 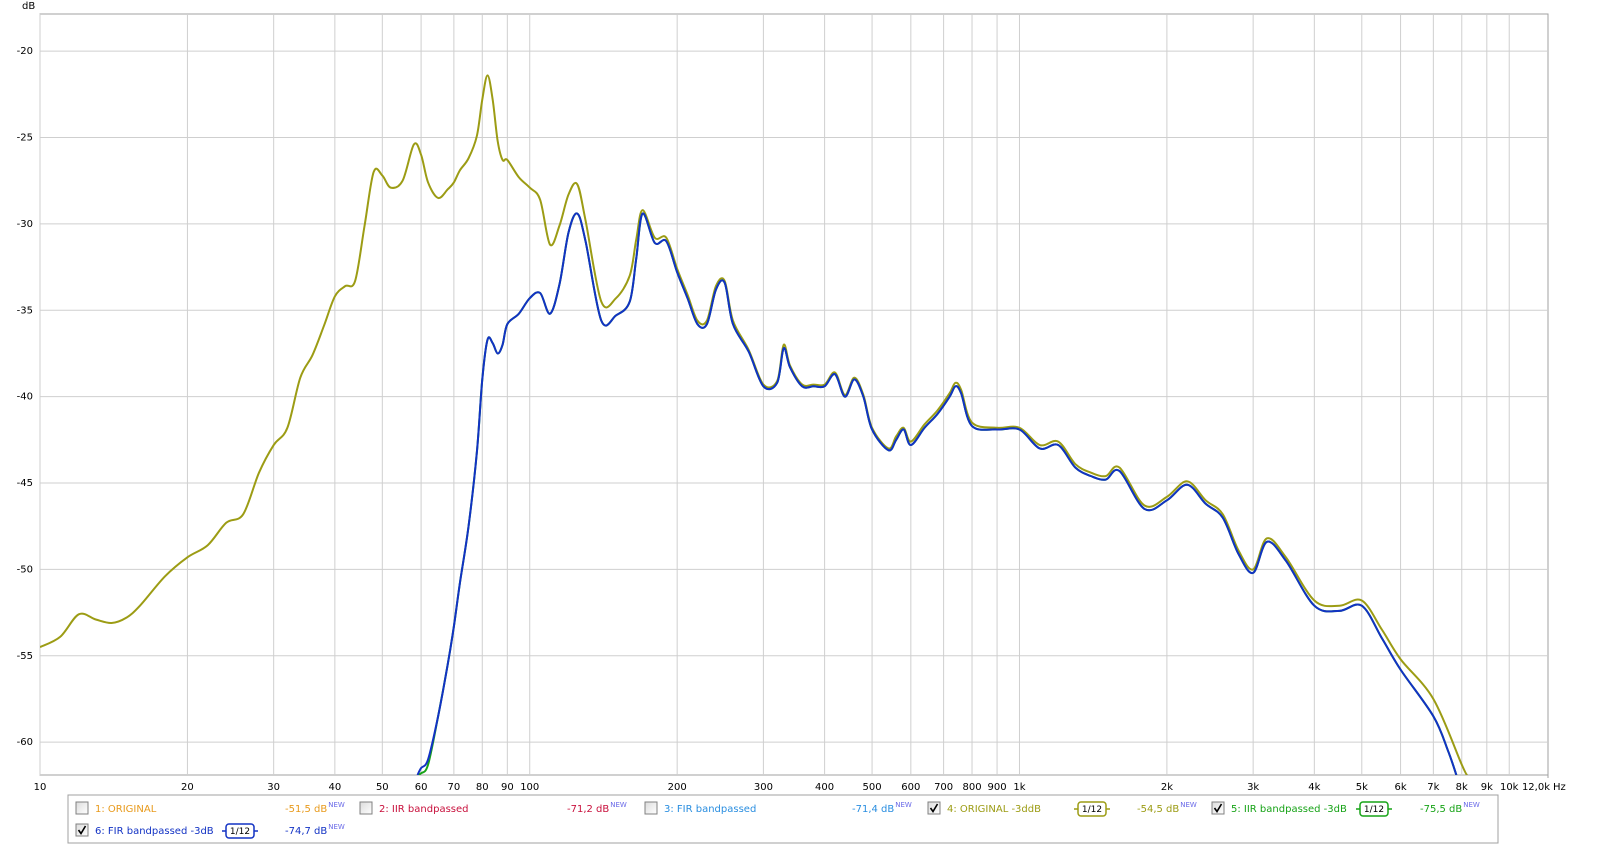 What do you see at coordinates (1362, 787) in the screenshot?
I see `x-tick-label: 5k` at bounding box center [1362, 787].